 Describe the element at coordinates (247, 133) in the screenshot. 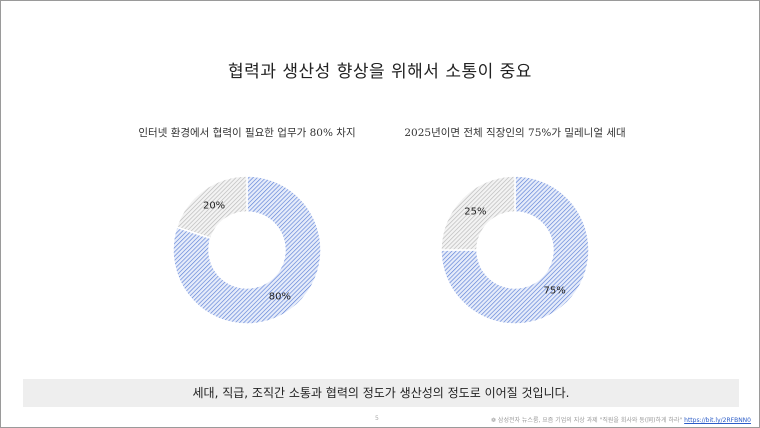

I see `chart-title: 인터넷 환경에서 협력이 필요한 업무가 80% 차지` at that location.